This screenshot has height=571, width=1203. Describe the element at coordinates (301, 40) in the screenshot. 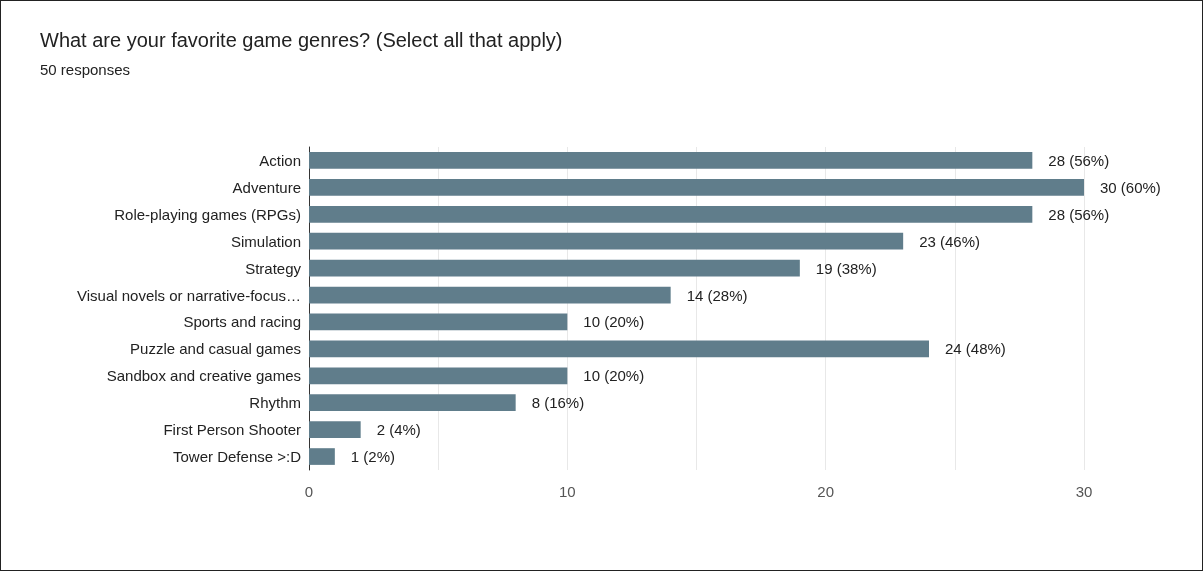

I see `chart-title: What are your favorite game genres? (Select all that apply)` at that location.